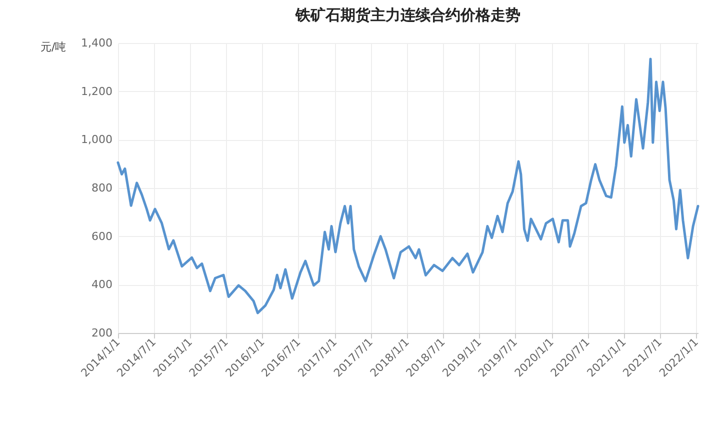 The image size is (720, 421). Describe the element at coordinates (96, 139) in the screenshot. I see `y-tick-label: 1,000` at that location.